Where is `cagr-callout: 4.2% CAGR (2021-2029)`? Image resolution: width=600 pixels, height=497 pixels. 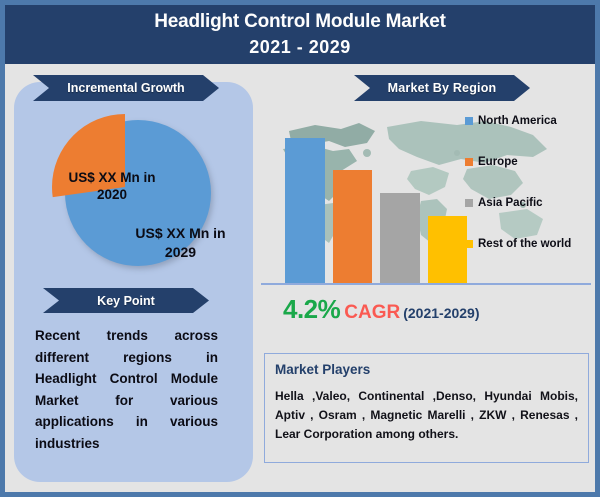 cagr-callout: 4.2% CAGR (2021-2029) is located at coordinates (381, 309).